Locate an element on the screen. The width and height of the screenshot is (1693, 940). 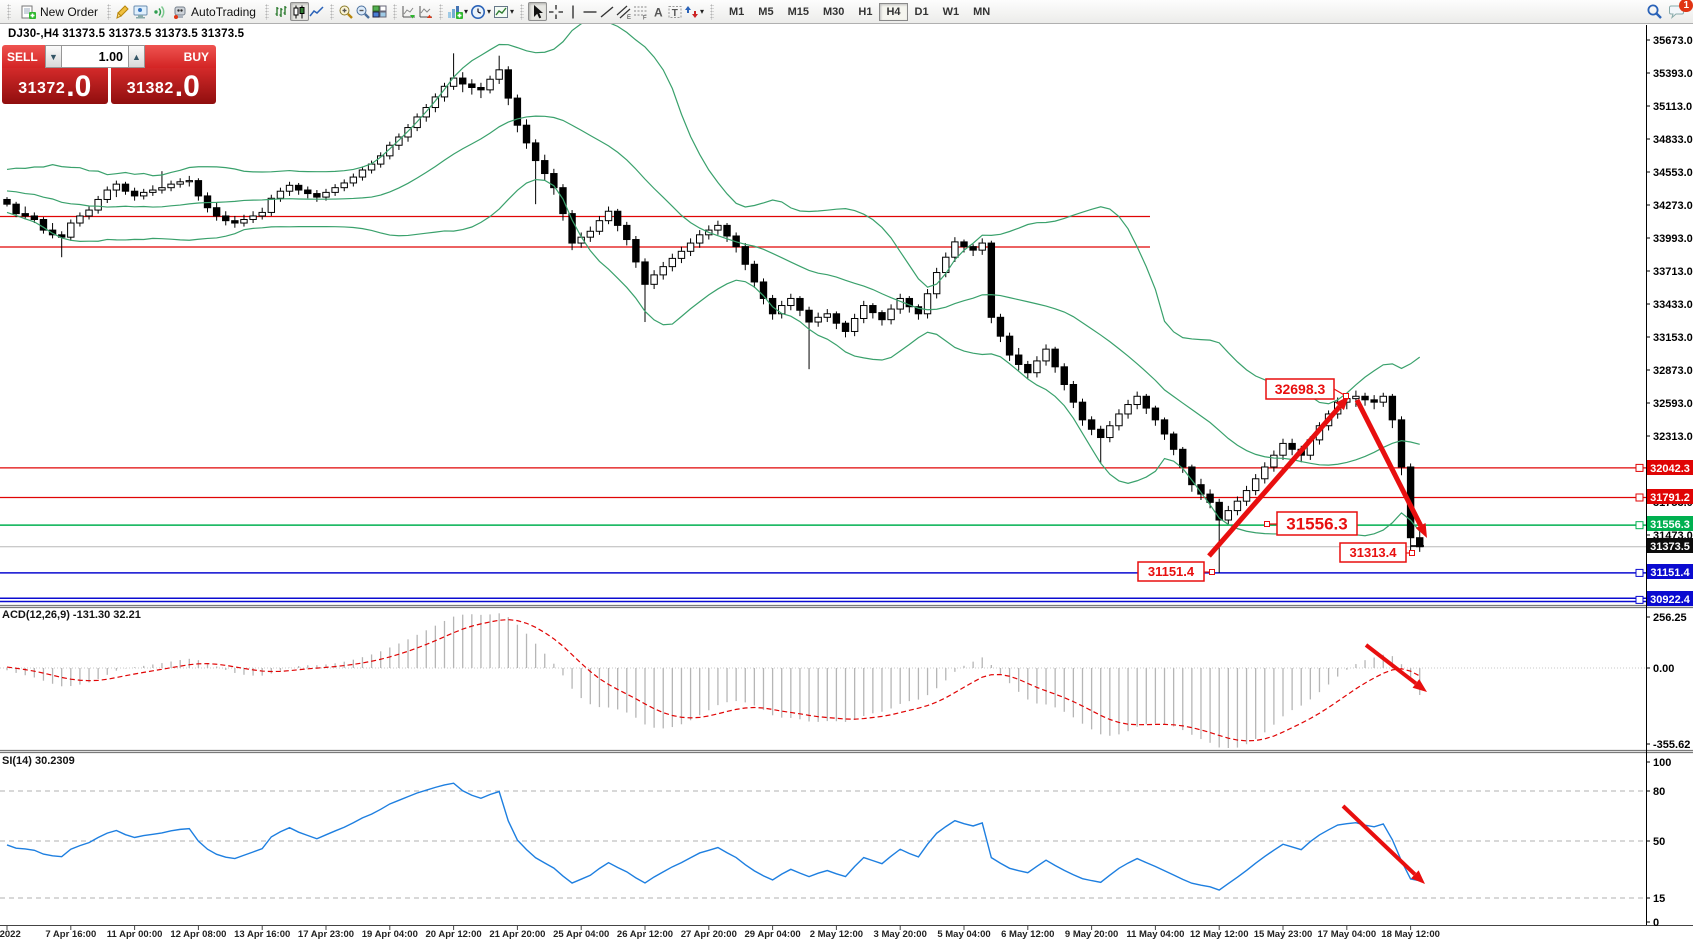
text-tool-icon: A is located at coordinates (657, 11).